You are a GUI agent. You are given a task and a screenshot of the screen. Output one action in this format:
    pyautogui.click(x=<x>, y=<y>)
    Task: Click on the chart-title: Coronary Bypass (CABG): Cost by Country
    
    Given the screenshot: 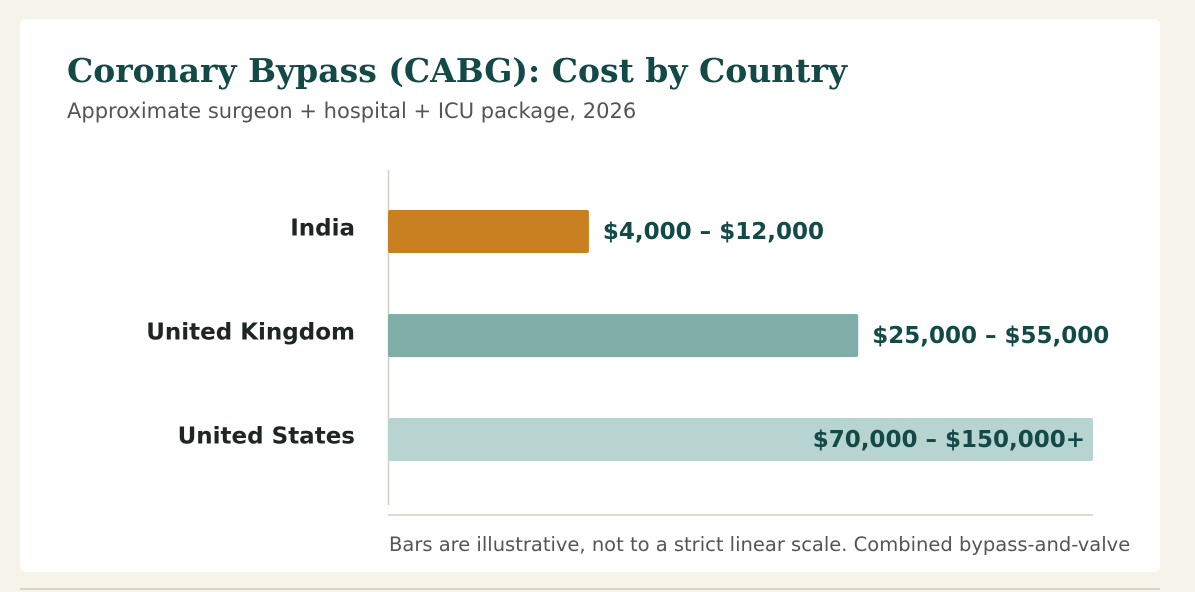 What is the action you would take?
    pyautogui.click(x=457, y=70)
    